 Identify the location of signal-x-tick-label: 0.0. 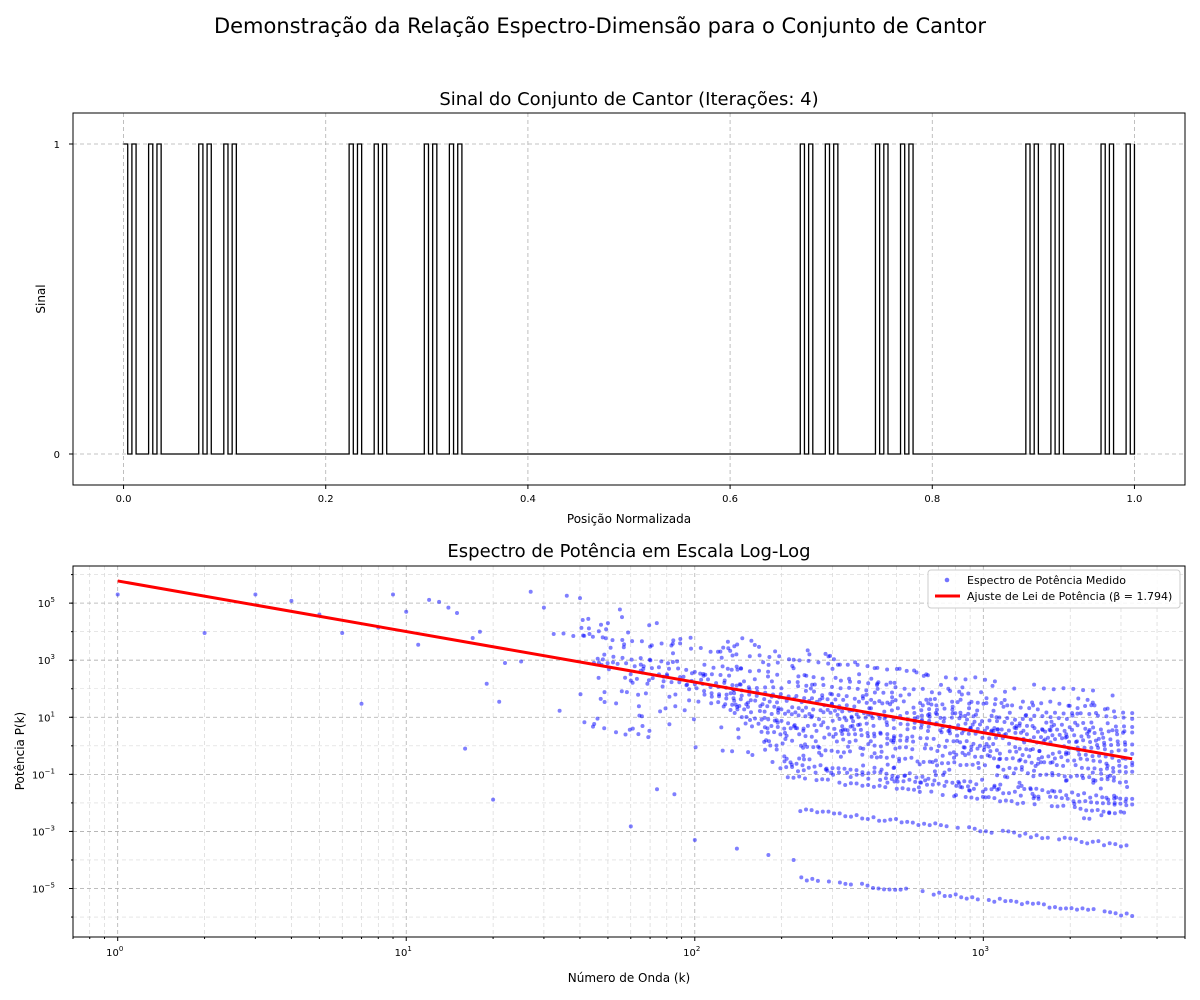
(124, 499).